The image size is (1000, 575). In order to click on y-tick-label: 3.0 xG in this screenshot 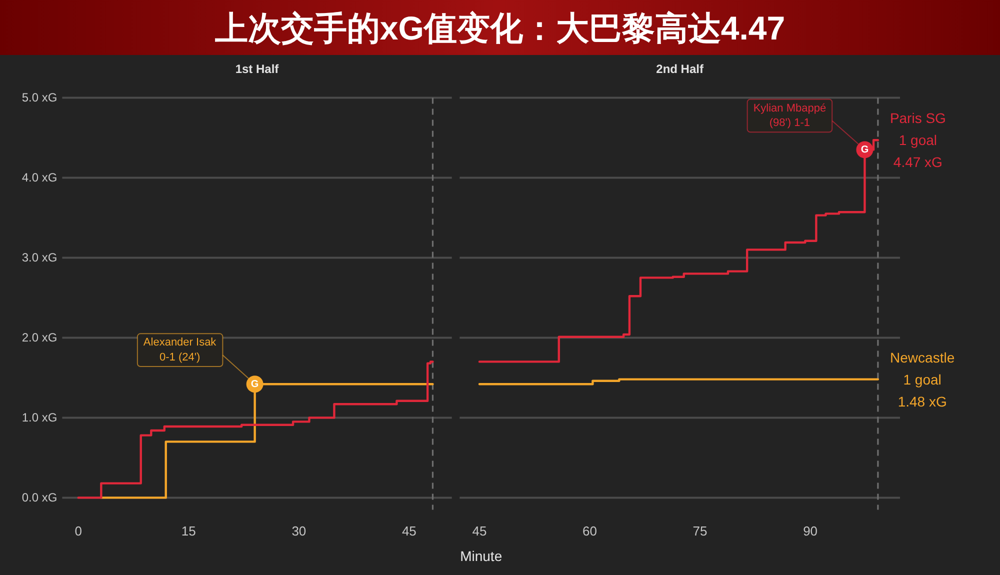, I will do `click(40, 257)`.